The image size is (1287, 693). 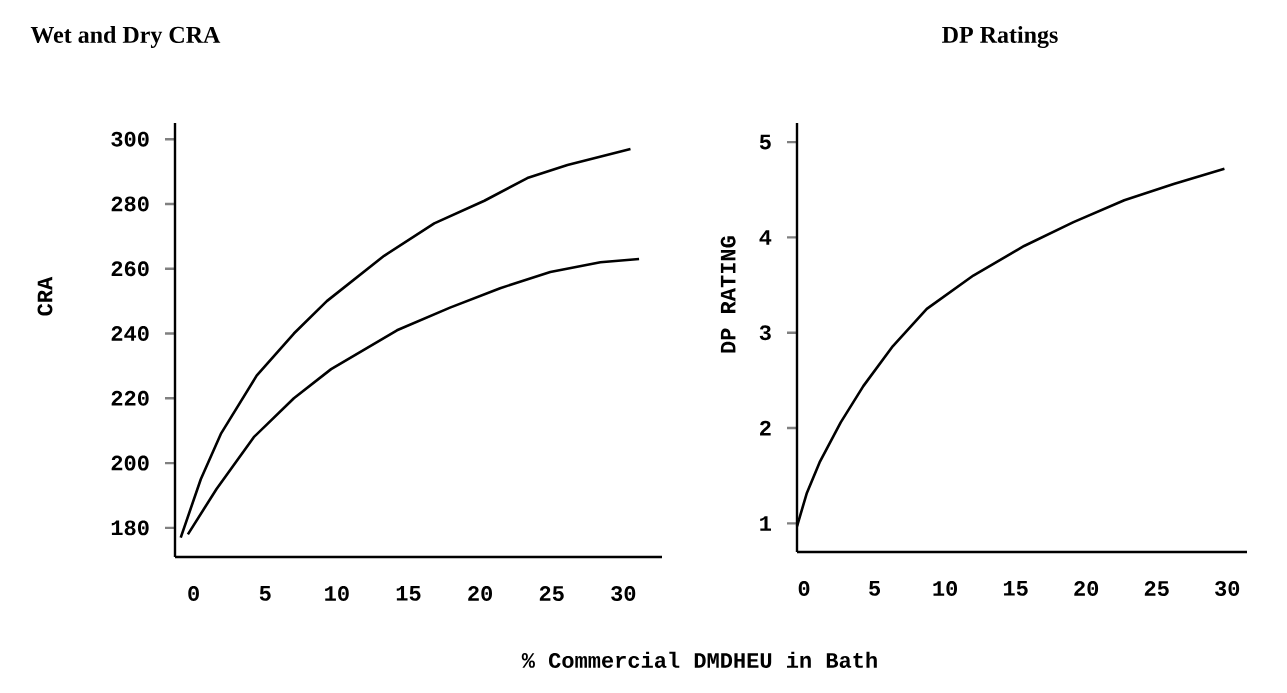 I want to click on y-tick-label: 300, so click(x=130, y=139).